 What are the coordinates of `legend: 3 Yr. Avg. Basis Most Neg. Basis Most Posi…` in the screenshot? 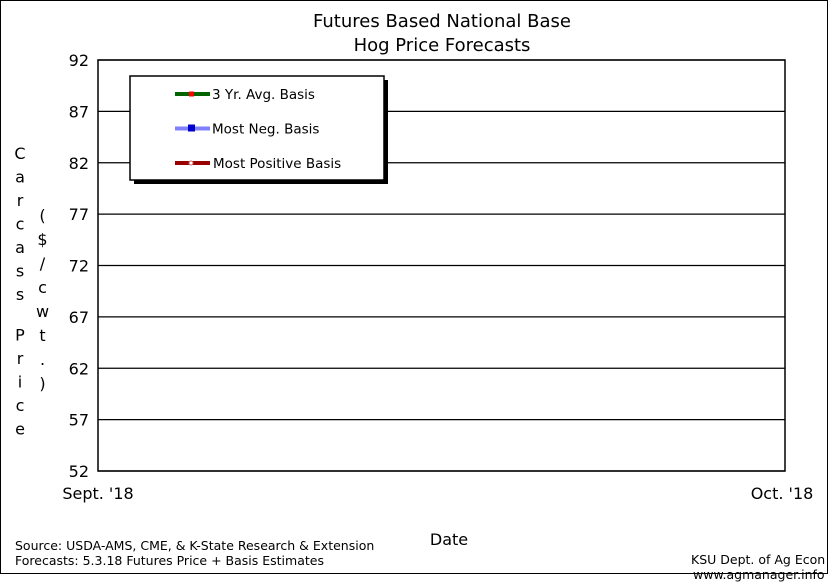 It's located at (258, 129).